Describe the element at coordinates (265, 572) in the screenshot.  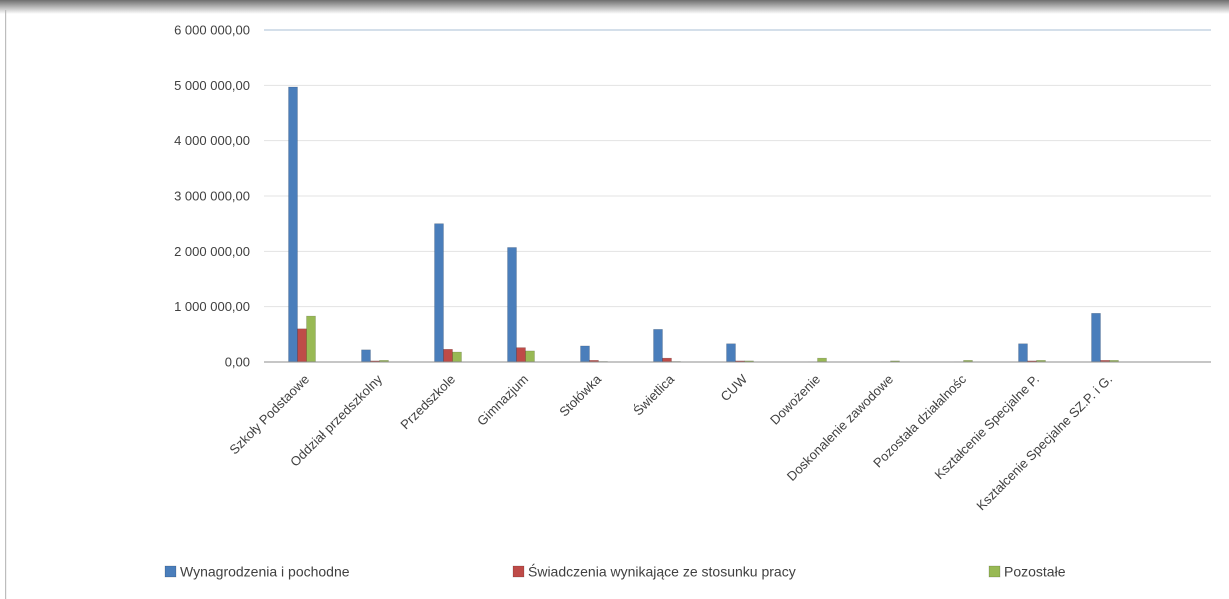
I see `legend-label: Wynagrodzenia i pochodne` at that location.